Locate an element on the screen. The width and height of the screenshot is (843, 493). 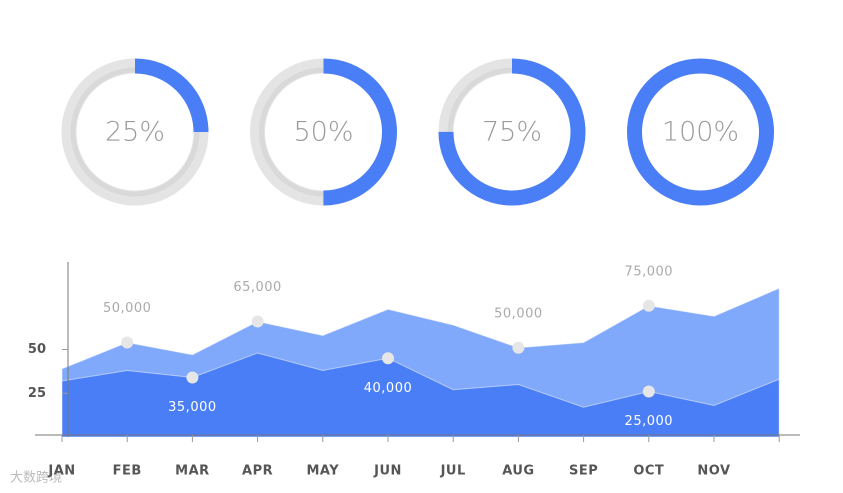
x-tick-label: JUL is located at coordinates (453, 471).